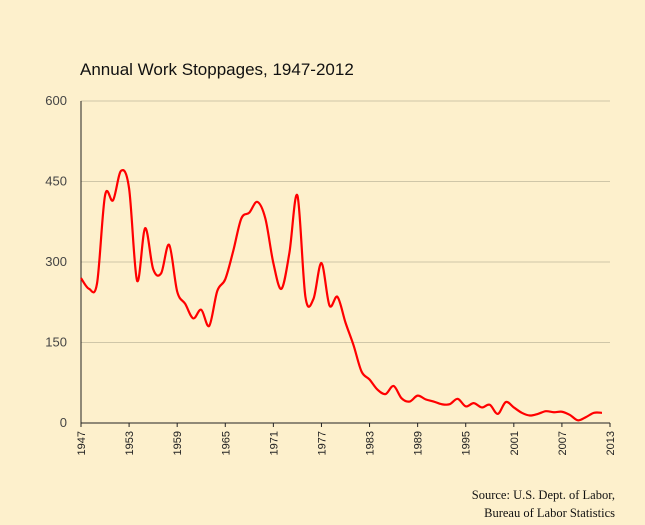 This screenshot has height=525, width=645. What do you see at coordinates (178, 443) in the screenshot?
I see `x-tick-label: 1959` at bounding box center [178, 443].